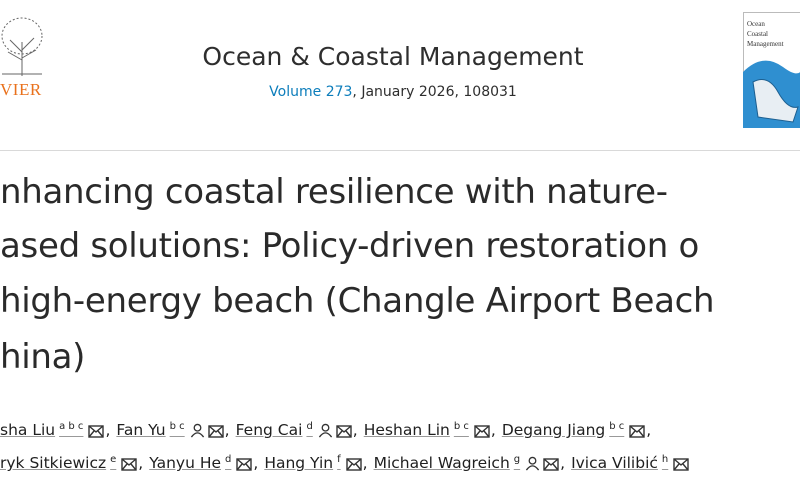 The image size is (800, 500). I want to click on author-name: Heshan Lin, so click(406, 430).